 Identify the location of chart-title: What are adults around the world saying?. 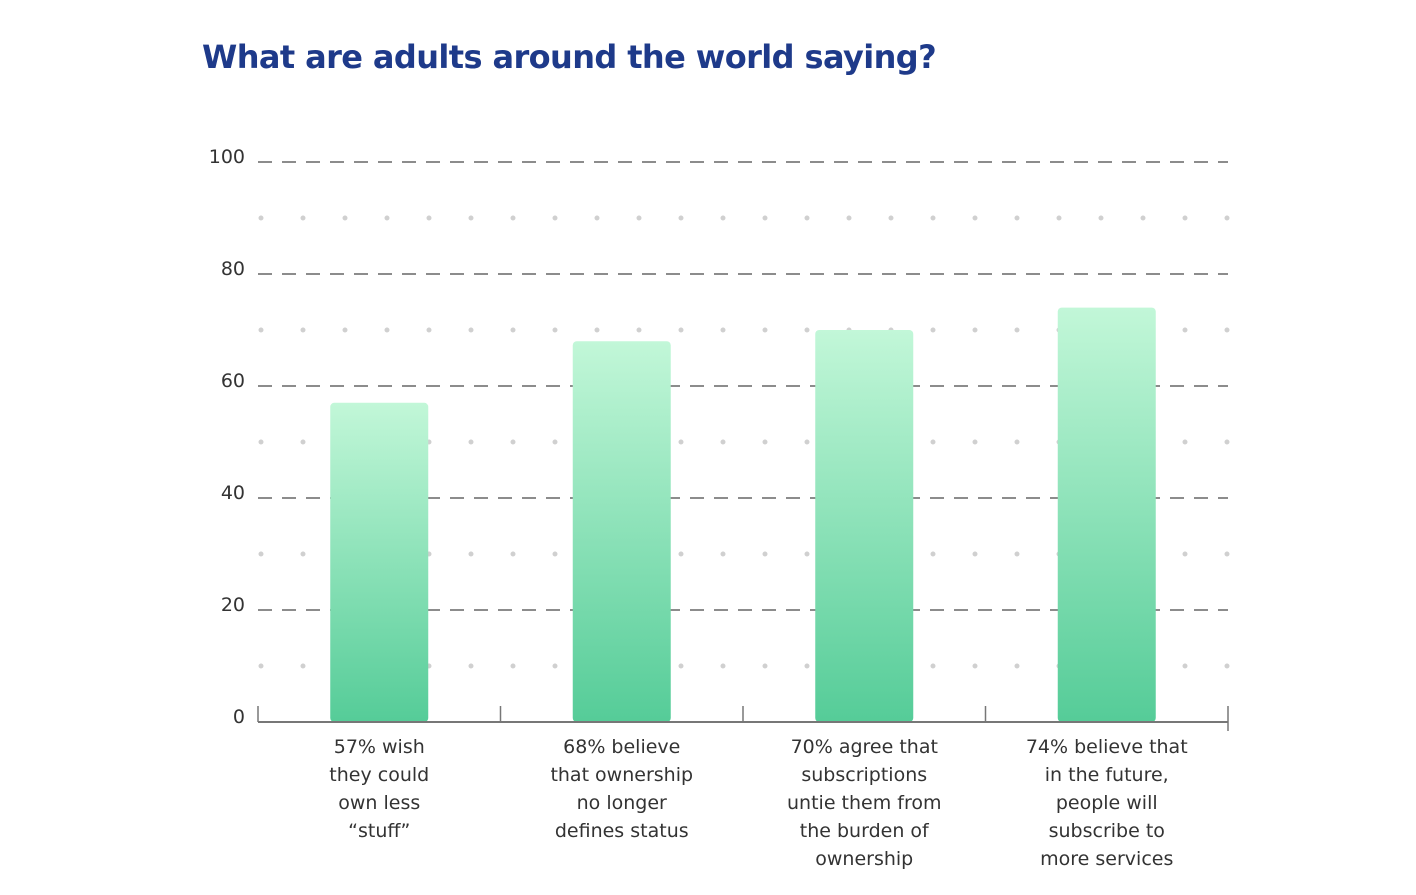
(569, 57).